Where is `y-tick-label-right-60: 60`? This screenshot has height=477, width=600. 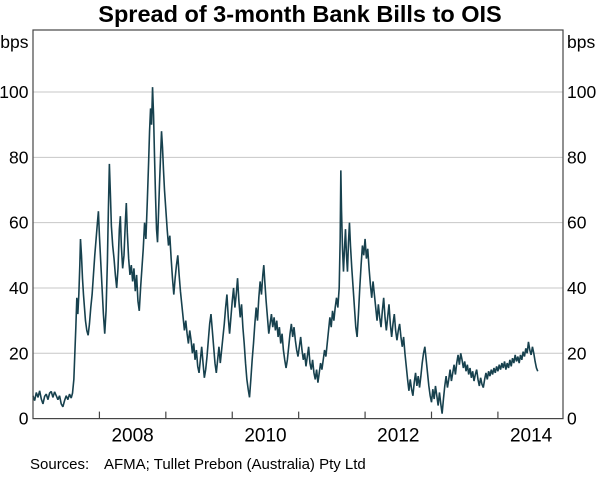
y-tick-label-right-60: 60 is located at coordinates (577, 223).